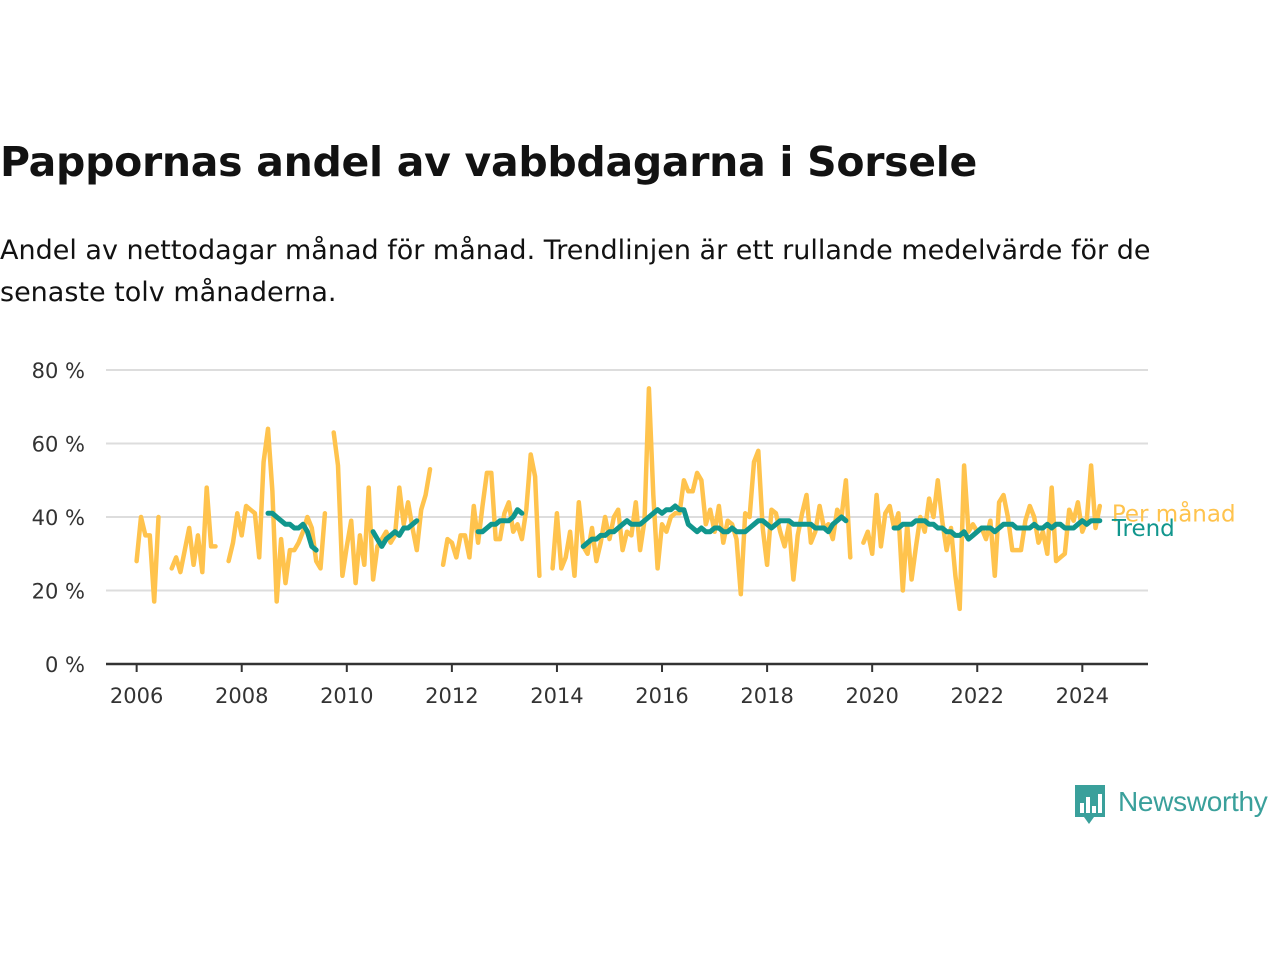 The width and height of the screenshot is (1280, 960). I want to click on chart-title: Pappornas andel av vabbdagarna i Sorsele, so click(489, 162).